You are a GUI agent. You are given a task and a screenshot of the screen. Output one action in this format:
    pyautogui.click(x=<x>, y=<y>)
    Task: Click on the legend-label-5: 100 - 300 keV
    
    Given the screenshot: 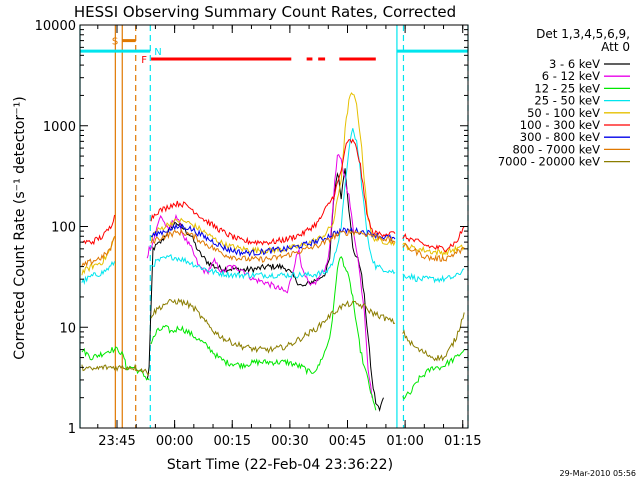 What is the action you would take?
    pyautogui.click(x=560, y=125)
    